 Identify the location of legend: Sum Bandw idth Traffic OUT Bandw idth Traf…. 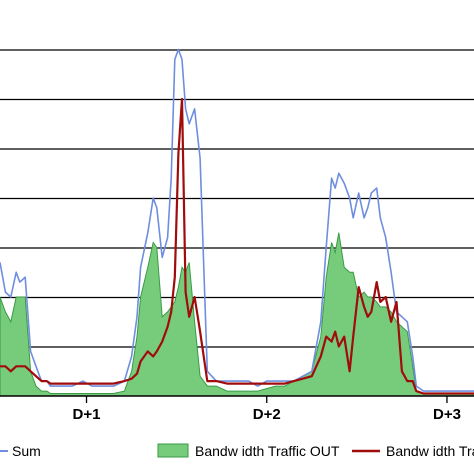
(237, 451).